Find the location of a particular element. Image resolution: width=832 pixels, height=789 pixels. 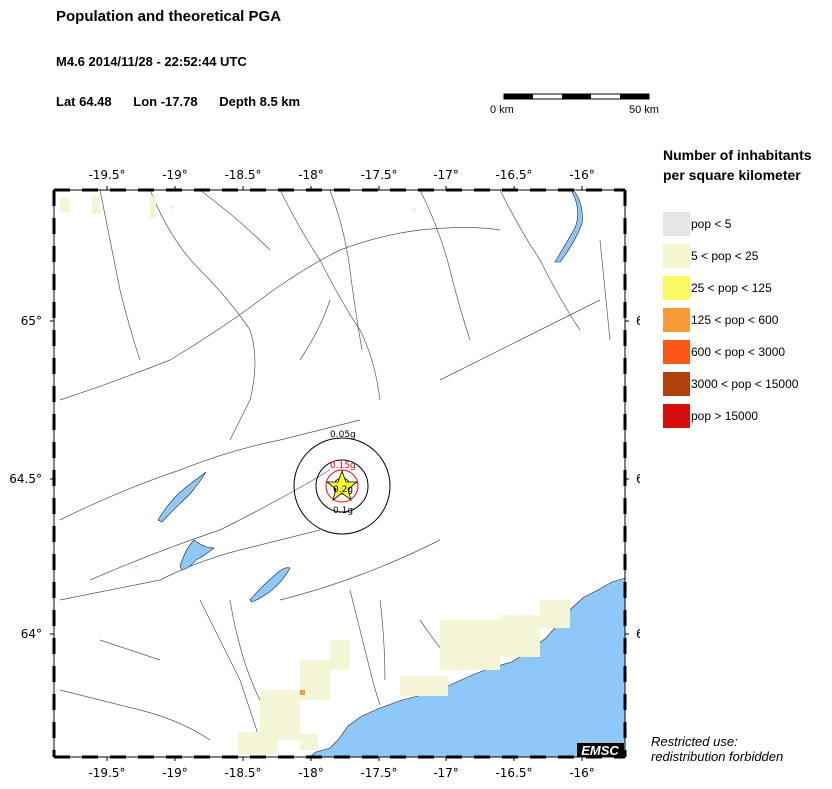

pga-label-outer: 0.05g is located at coordinates (343, 435).